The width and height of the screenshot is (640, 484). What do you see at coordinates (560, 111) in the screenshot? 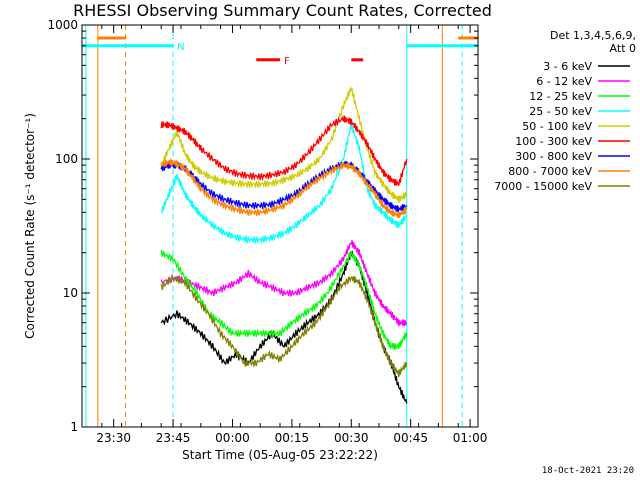
I see `legend-label-3: 25 - 50 keV` at bounding box center [560, 111].